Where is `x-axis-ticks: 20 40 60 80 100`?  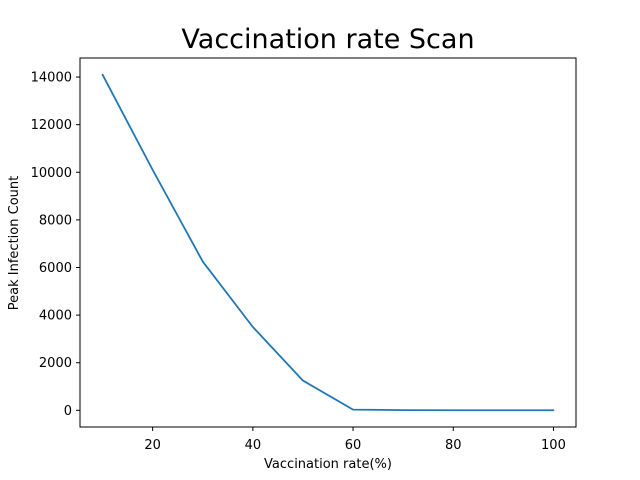 x-axis-ticks: 20 40 60 80 100 is located at coordinates (355, 440).